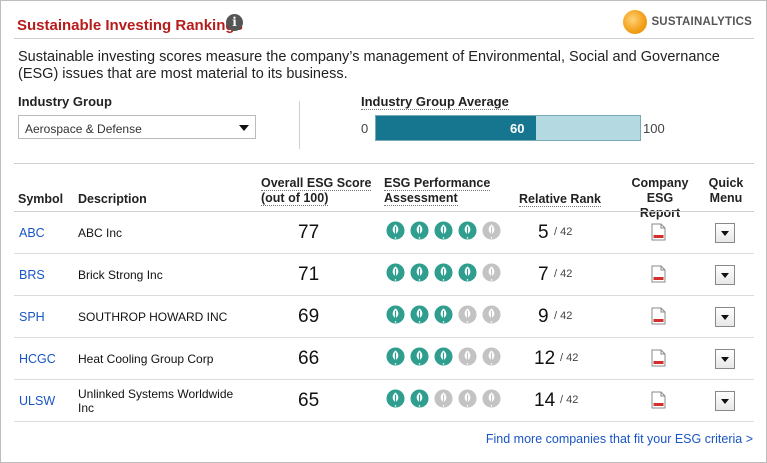  I want to click on info-icon: i, so click(234, 22).